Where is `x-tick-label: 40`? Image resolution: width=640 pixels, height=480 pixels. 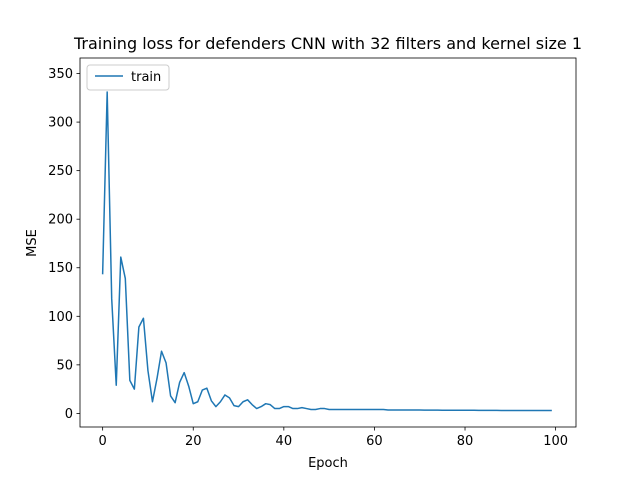 x-tick-label: 40 is located at coordinates (284, 441).